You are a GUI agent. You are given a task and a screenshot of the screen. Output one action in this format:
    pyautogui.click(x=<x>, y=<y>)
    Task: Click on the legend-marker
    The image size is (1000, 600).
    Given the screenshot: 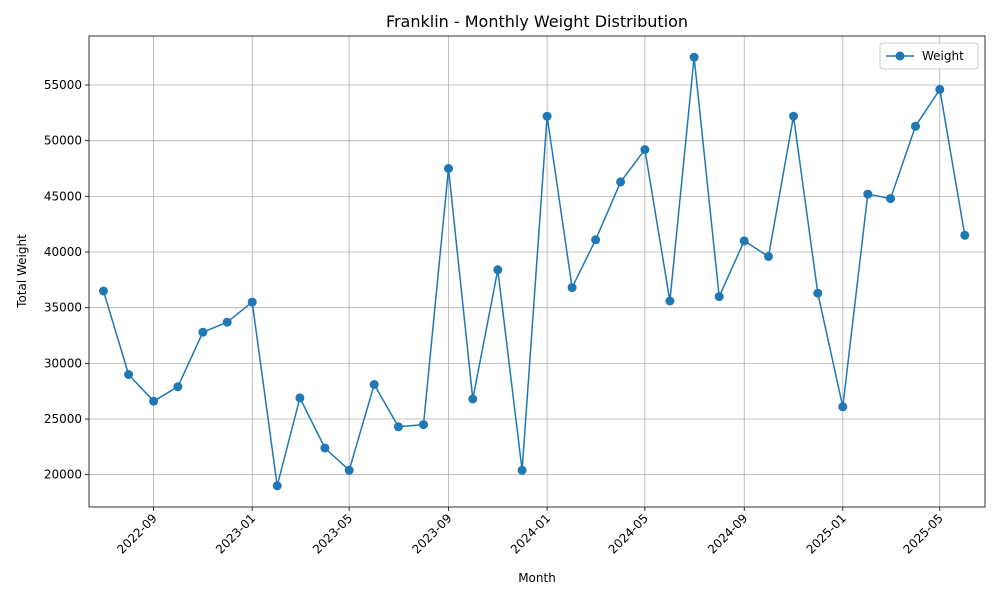 What is the action you would take?
    pyautogui.click(x=900, y=56)
    